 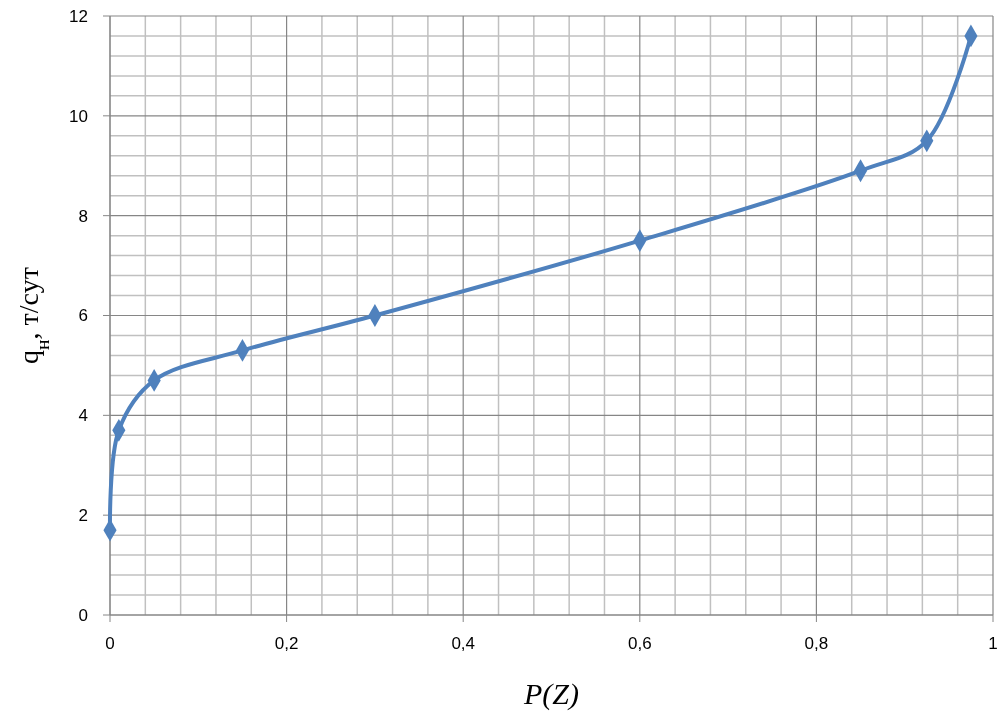 I want to click on x-tick-label: 0,6, so click(x=639, y=643).